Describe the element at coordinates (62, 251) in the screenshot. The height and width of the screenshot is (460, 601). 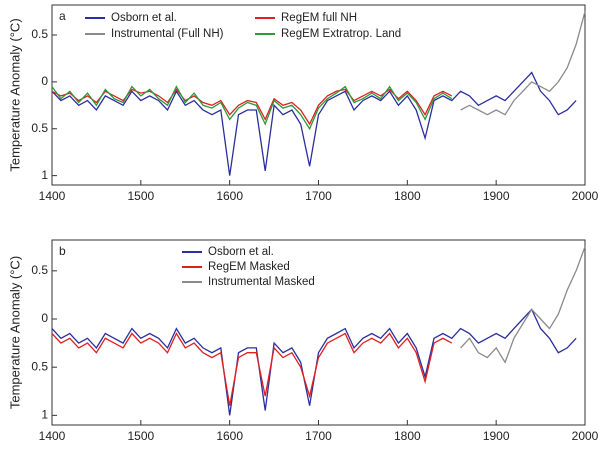
I see `panel-label: b` at that location.